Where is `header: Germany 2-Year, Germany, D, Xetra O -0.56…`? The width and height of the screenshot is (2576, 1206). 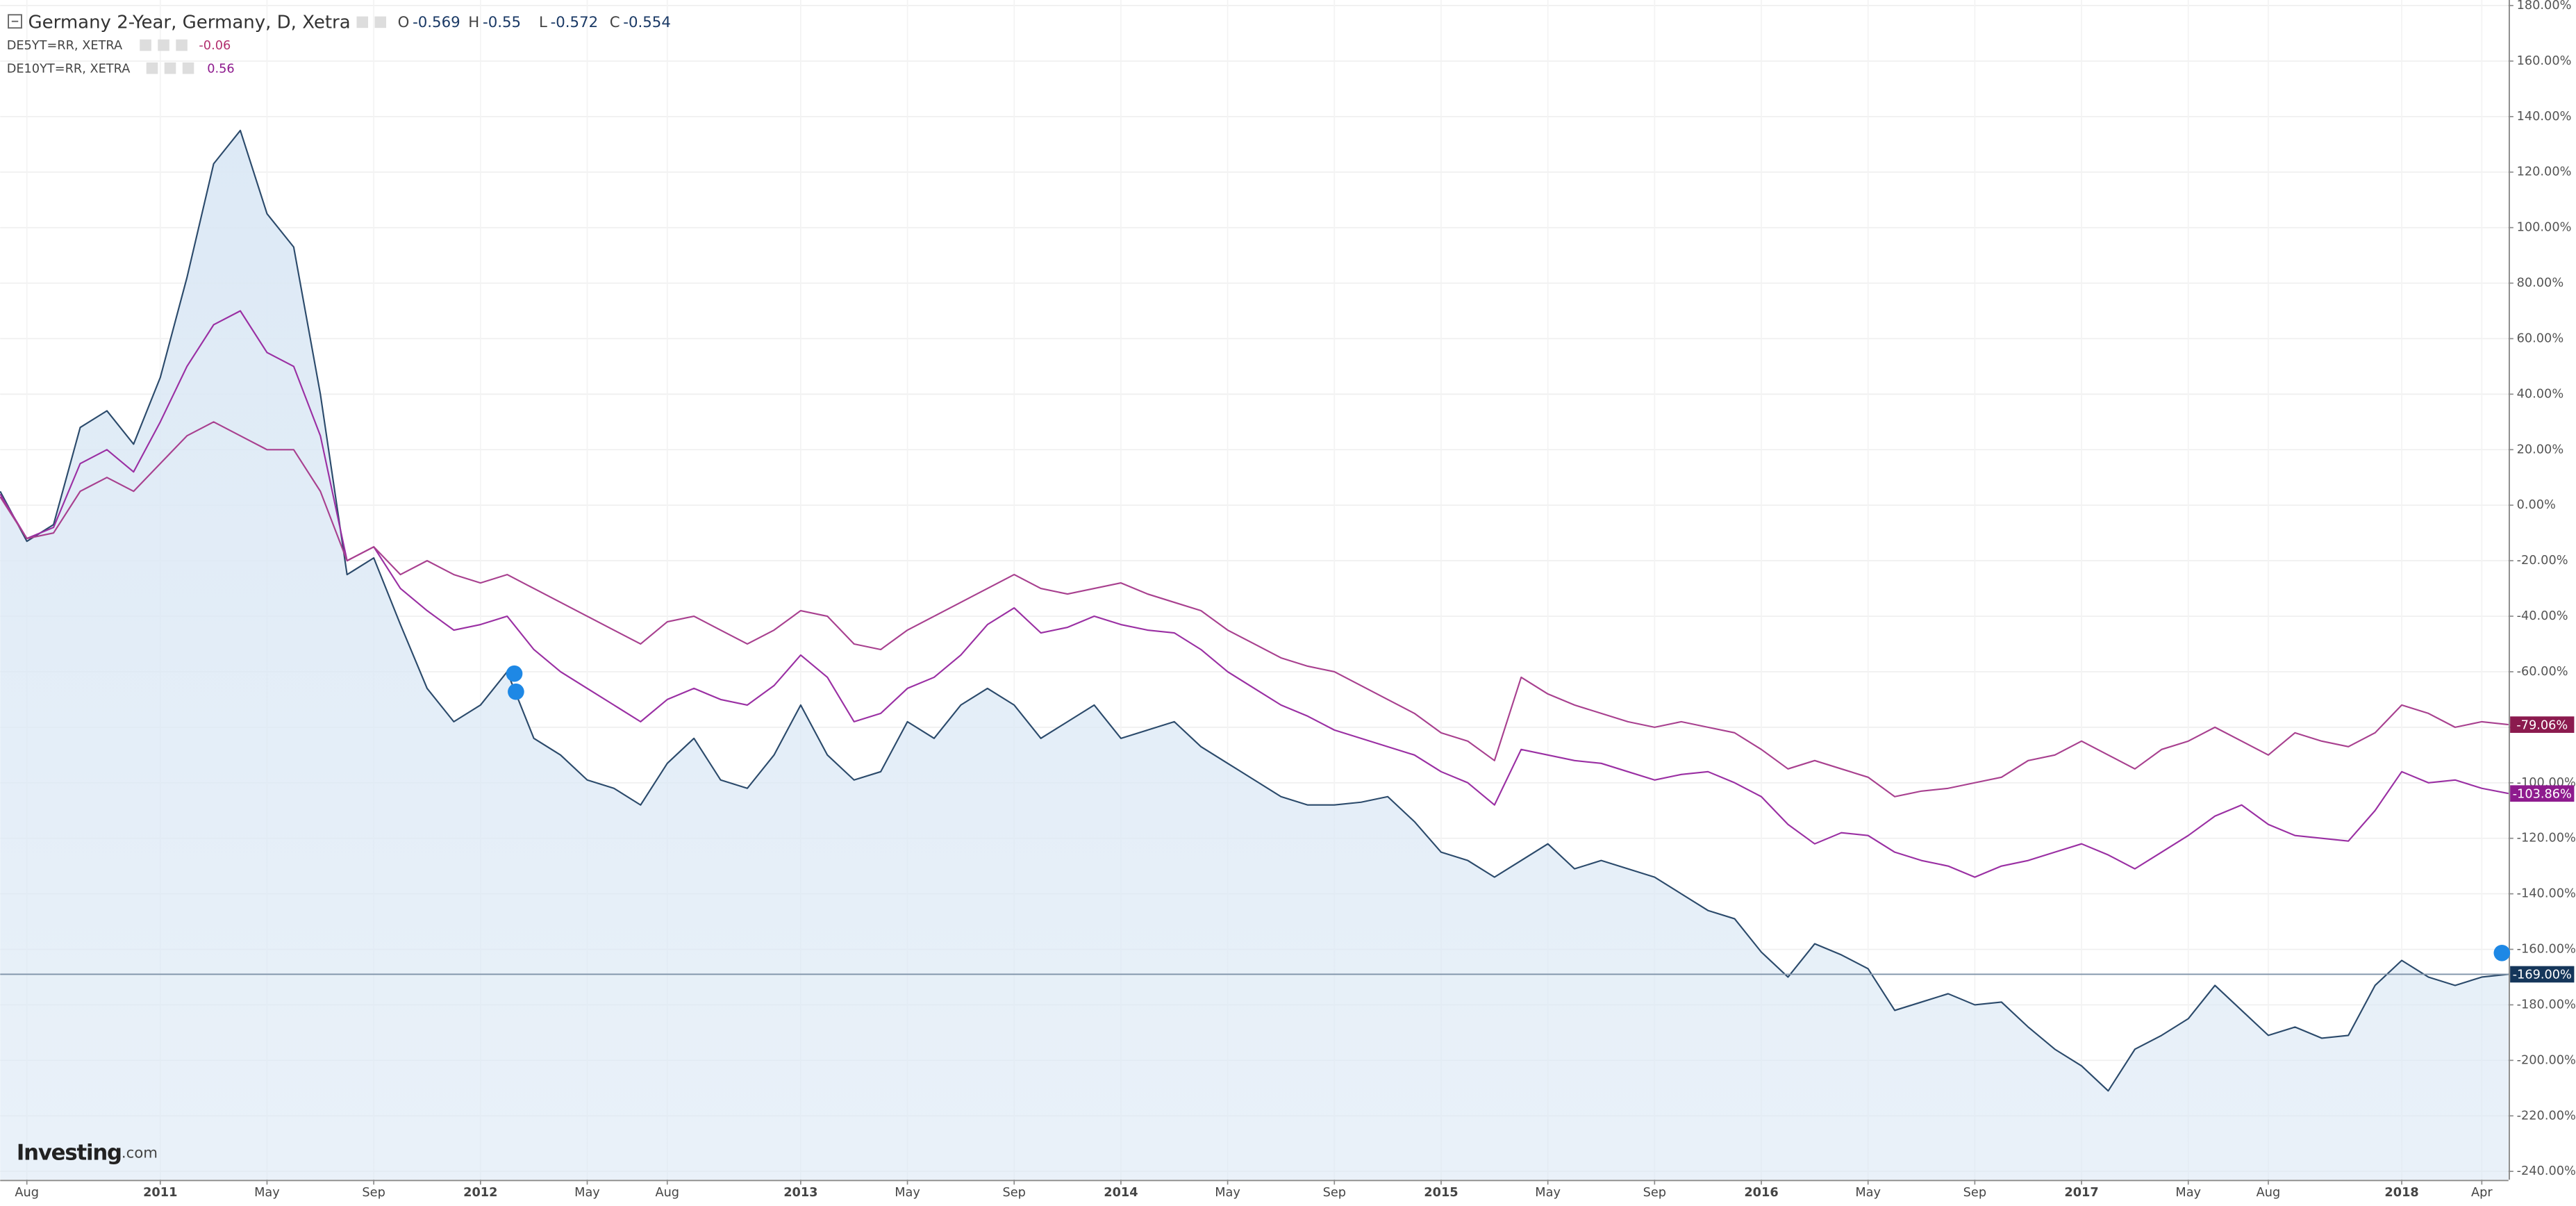 header: Germany 2-Year, Germany, D, Xetra O -0.56… is located at coordinates (339, 44).